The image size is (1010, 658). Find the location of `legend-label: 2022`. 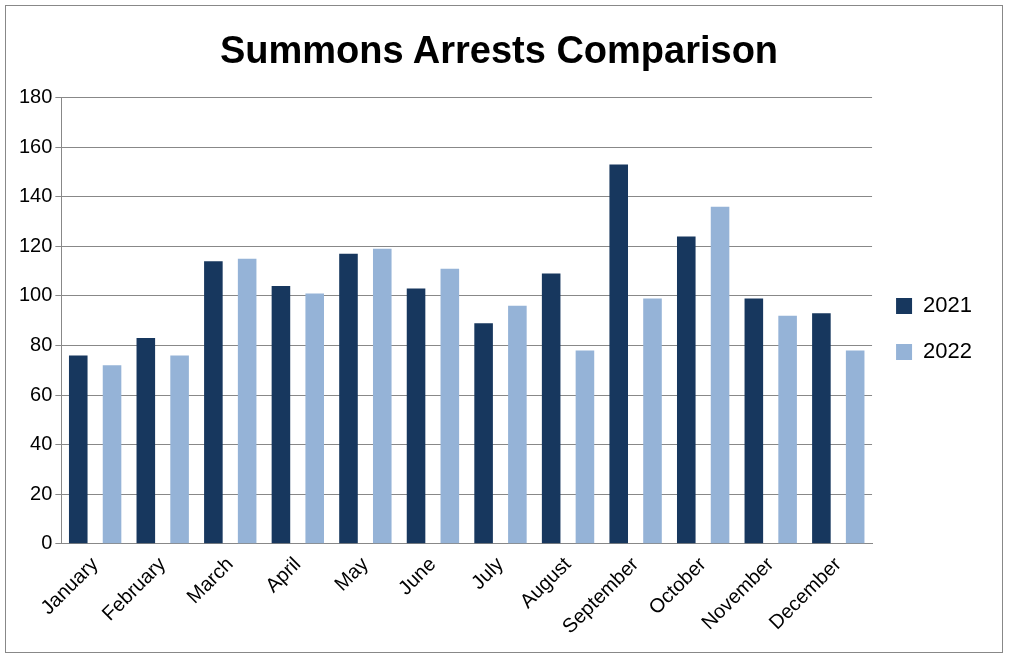

legend-label: 2022 is located at coordinates (948, 351).